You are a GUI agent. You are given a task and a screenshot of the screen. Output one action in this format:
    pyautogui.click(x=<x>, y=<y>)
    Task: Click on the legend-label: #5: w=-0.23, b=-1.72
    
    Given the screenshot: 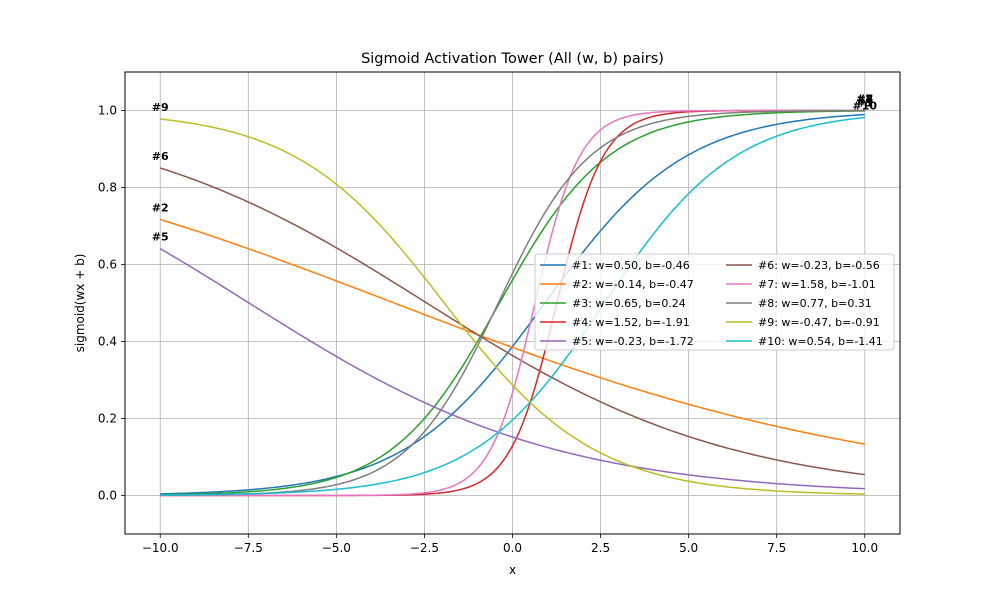 What is the action you would take?
    pyautogui.click(x=633, y=341)
    